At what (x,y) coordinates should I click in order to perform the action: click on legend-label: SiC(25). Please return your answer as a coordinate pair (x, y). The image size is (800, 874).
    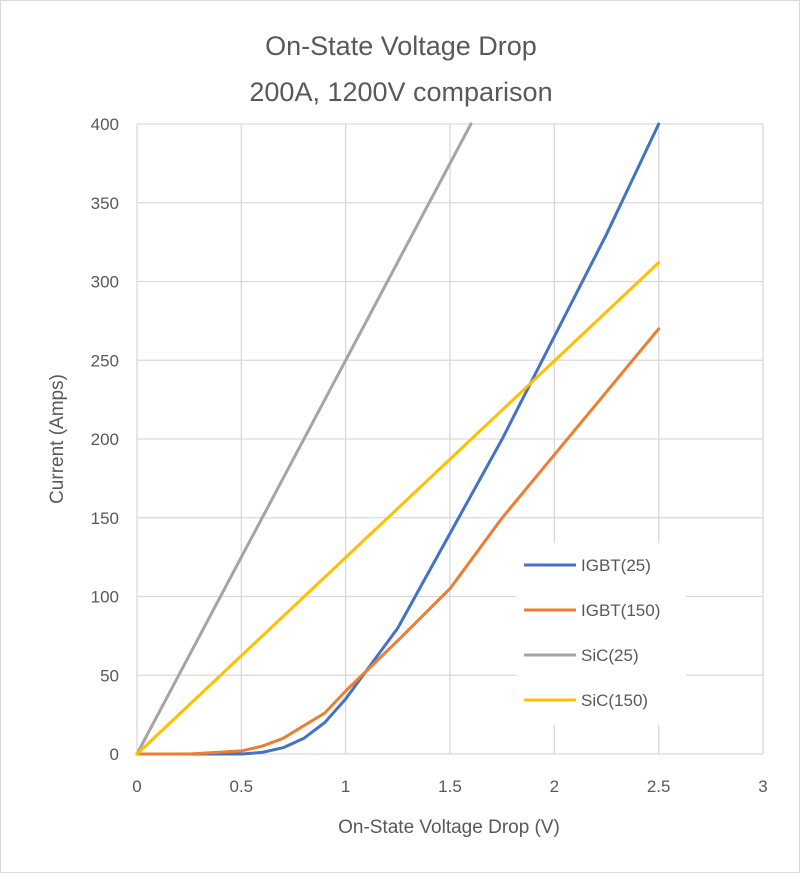
    Looking at the image, I should click on (610, 655).